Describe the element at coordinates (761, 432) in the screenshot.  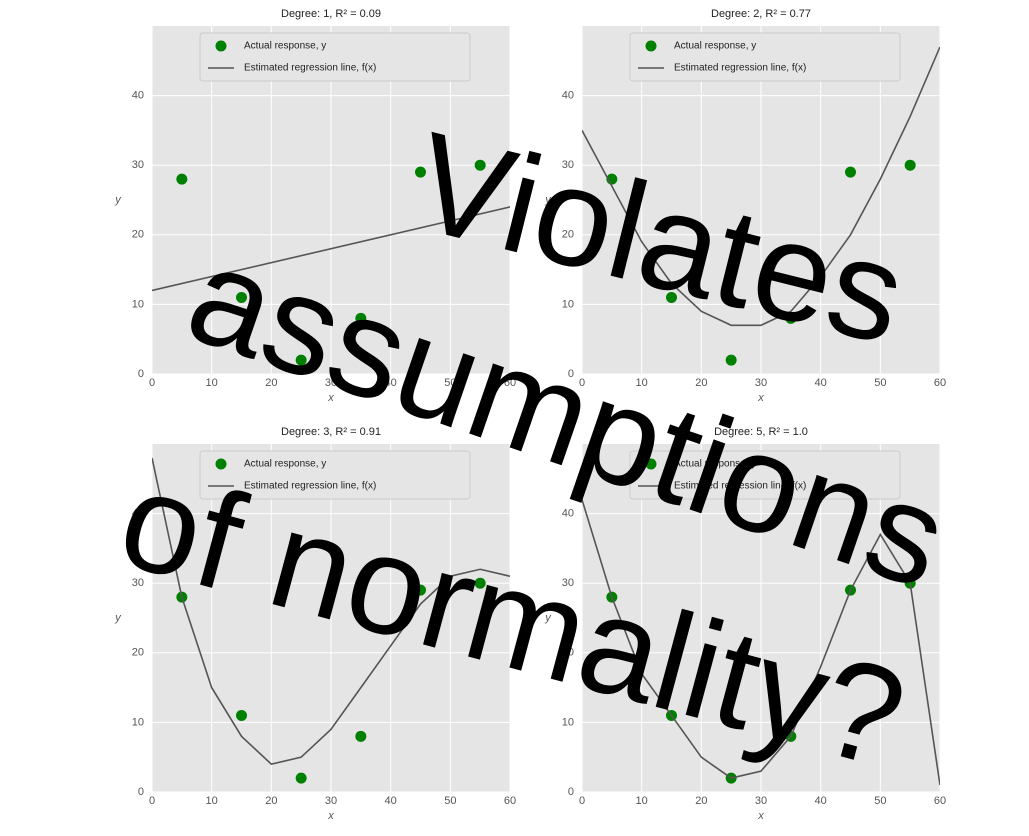
I see `chart-title: Degree: 5, R² = 1.0` at that location.